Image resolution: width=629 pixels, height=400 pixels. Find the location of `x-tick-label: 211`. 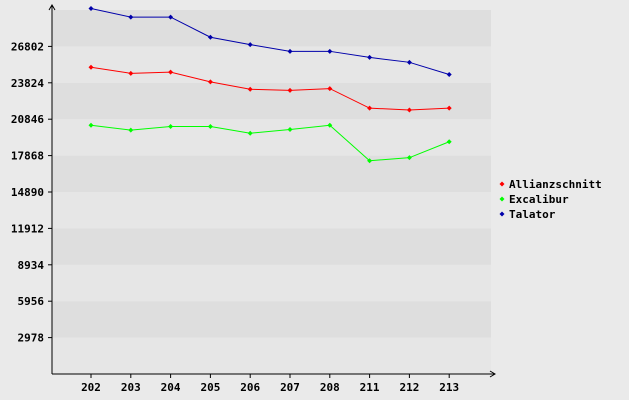

x-tick-label: 211 is located at coordinates (370, 387).